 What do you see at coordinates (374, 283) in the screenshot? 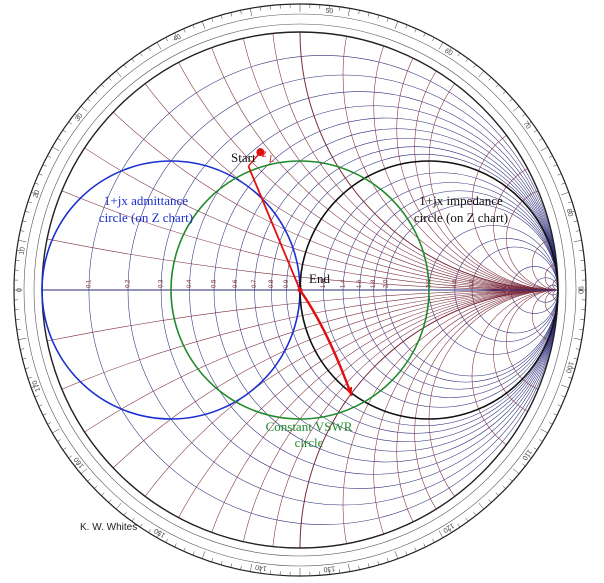
I see `resistance-axis-label: 1.8` at bounding box center [374, 283].